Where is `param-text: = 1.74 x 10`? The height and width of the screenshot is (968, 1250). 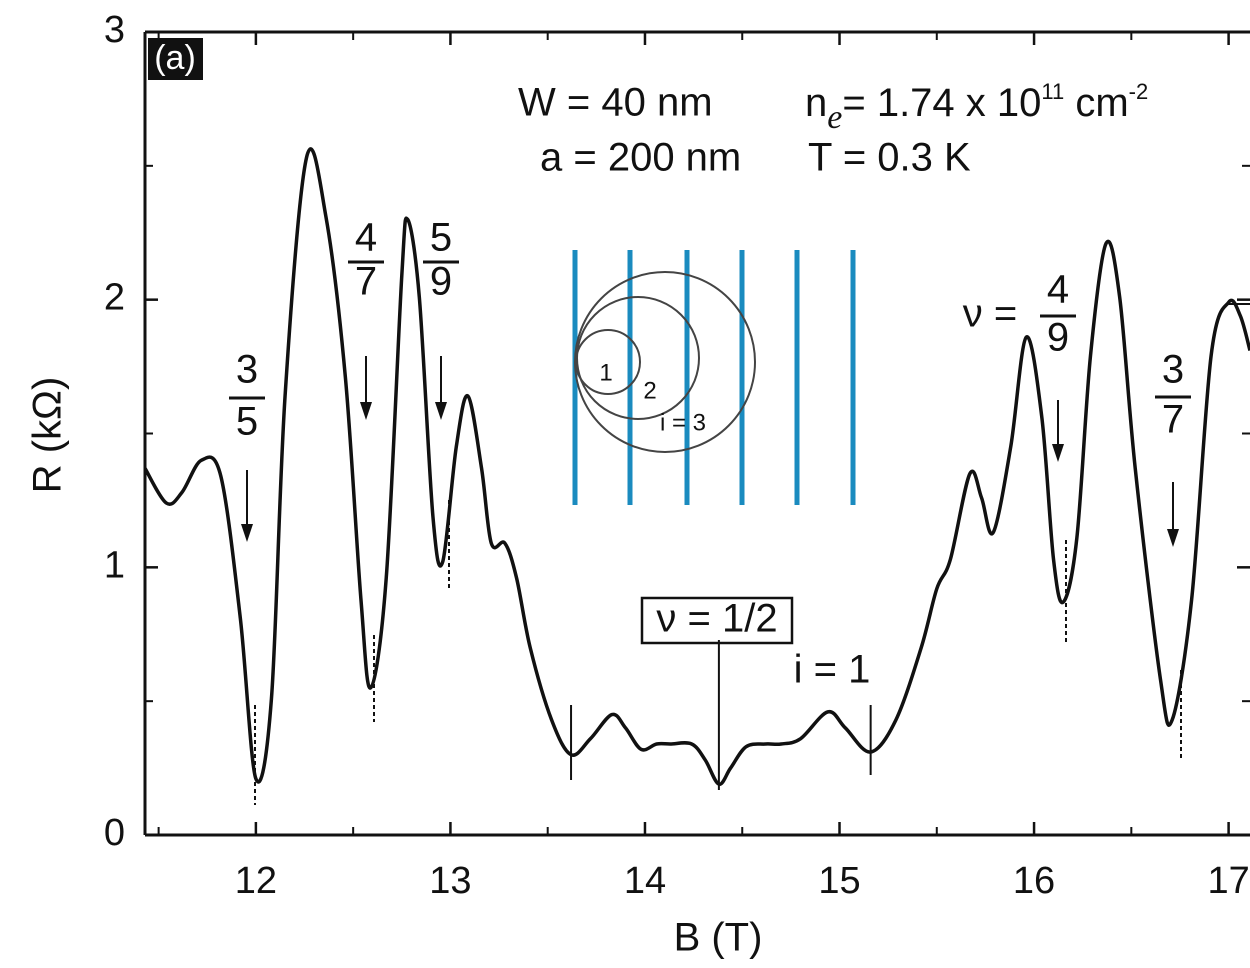
param-text: = 1.74 x 10 is located at coordinates (941, 103).